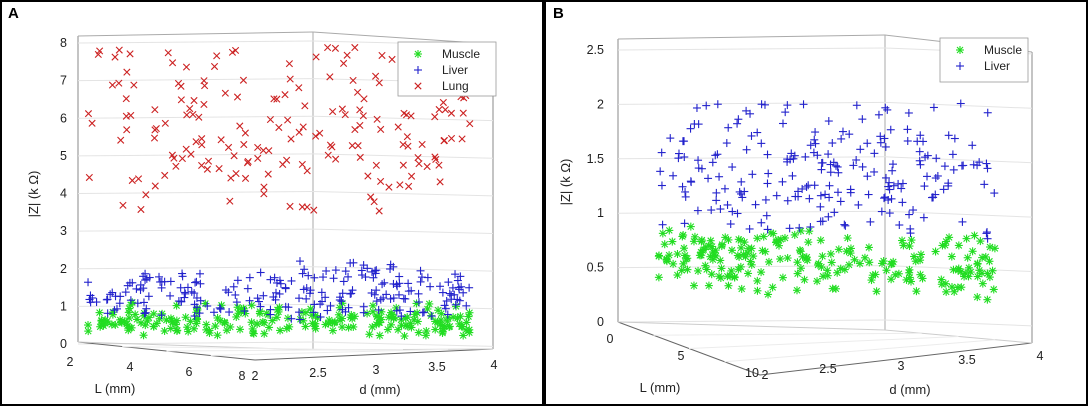 This screenshot has height=409, width=1089. What do you see at coordinates (63, 306) in the screenshot?
I see `z-tick-label: 1` at bounding box center [63, 306].